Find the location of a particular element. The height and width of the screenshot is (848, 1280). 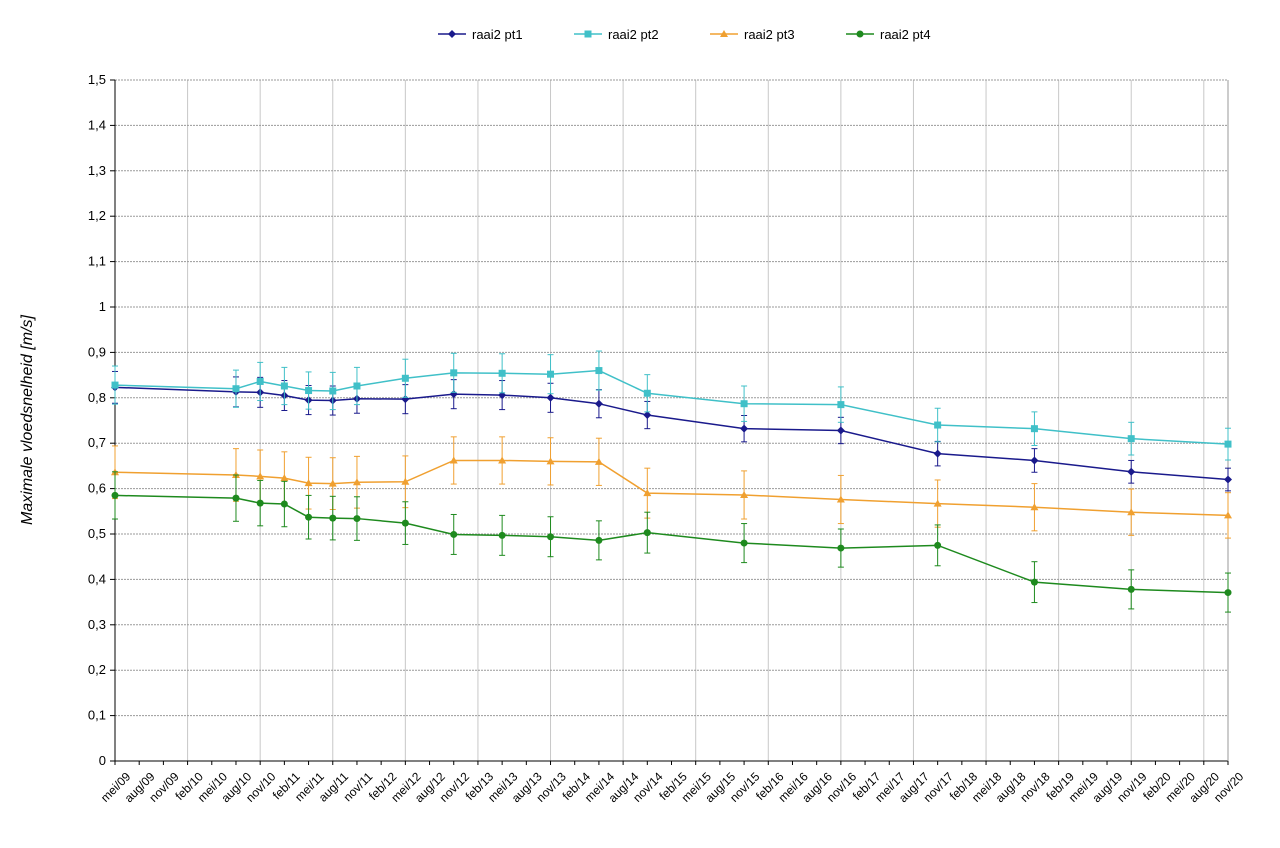

series-raai2-pt4 is located at coordinates (671, 542).